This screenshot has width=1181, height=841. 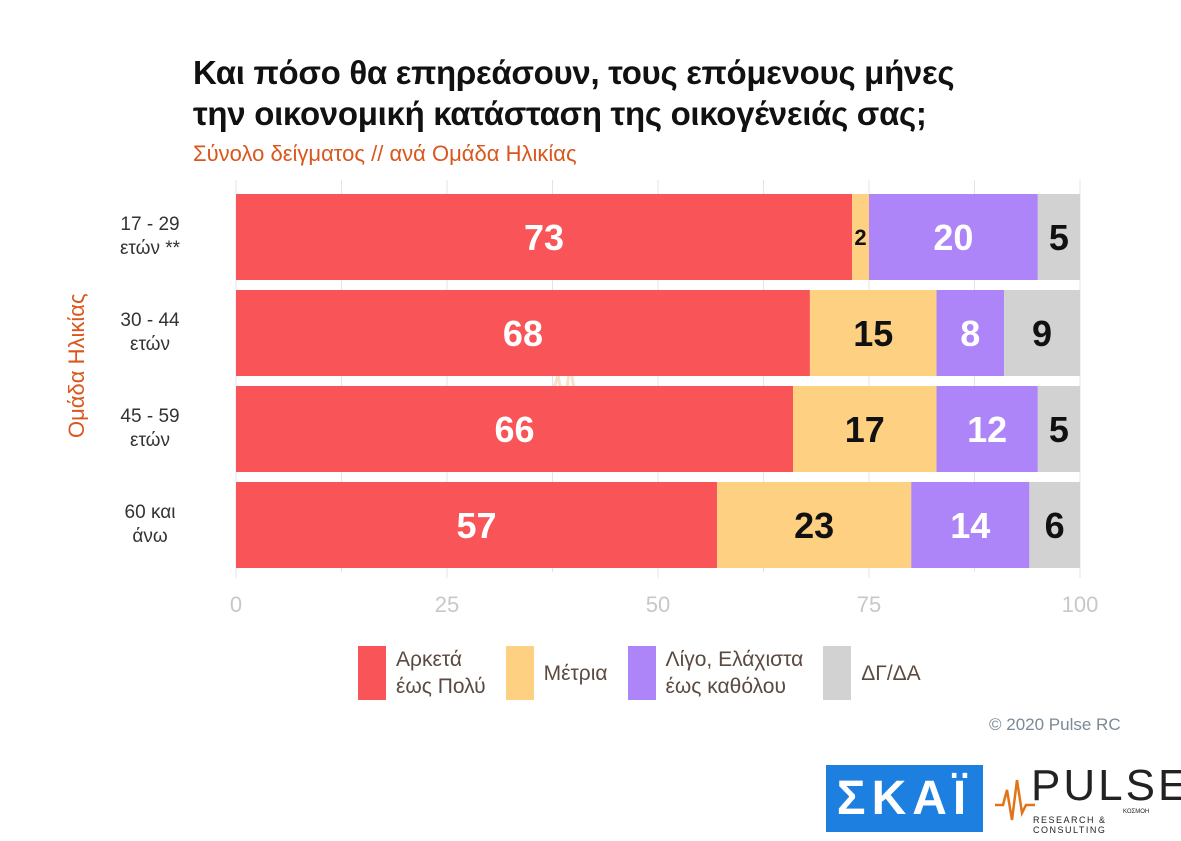 I want to click on bar-value-label: 73, so click(x=544, y=237).